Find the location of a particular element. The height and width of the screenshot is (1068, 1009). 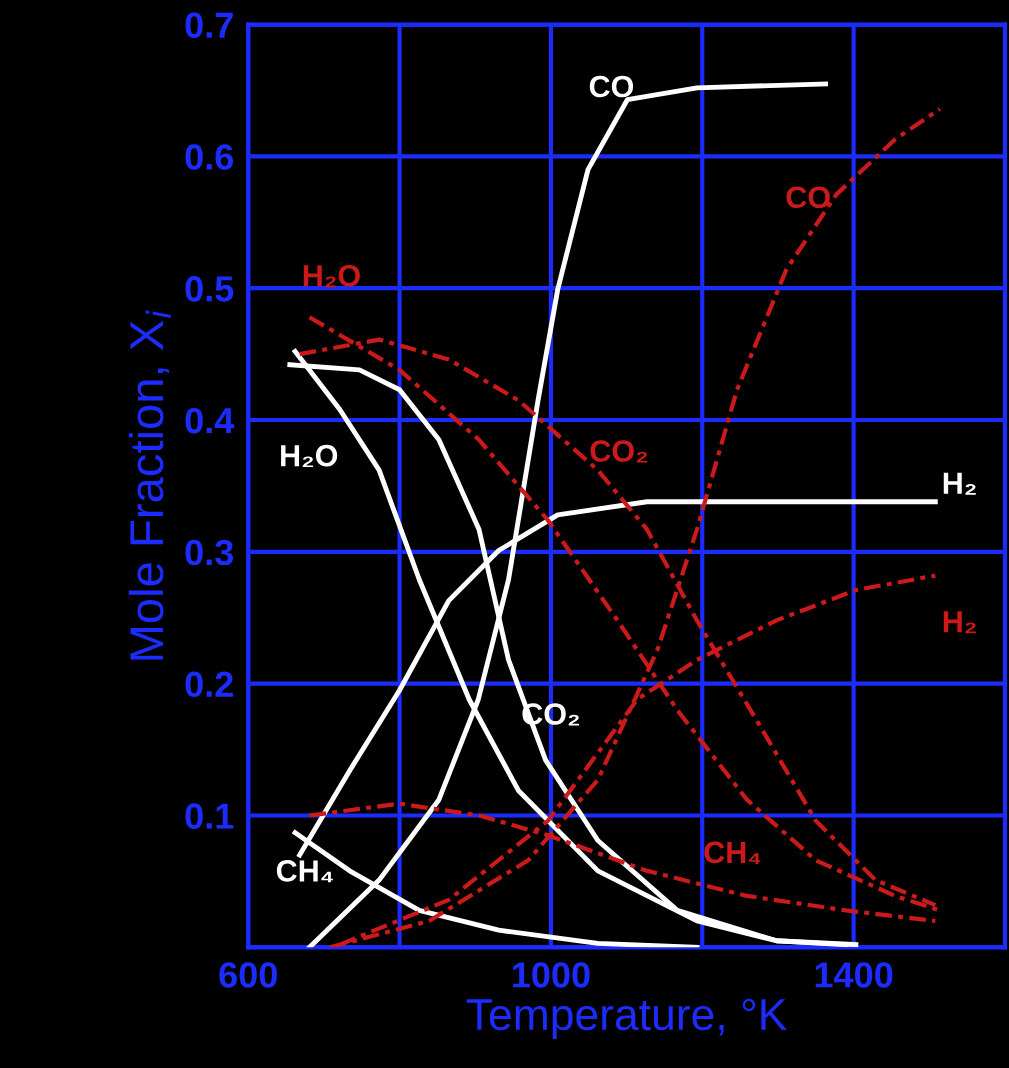

y-tick-label: 0.5 is located at coordinates (209, 289).